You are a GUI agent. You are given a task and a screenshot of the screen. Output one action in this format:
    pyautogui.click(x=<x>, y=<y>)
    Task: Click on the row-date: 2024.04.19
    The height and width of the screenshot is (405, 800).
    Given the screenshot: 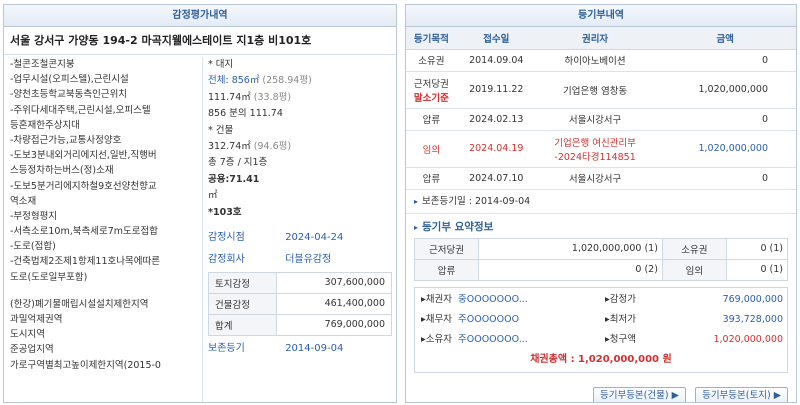 What is the action you would take?
    pyautogui.click(x=496, y=149)
    